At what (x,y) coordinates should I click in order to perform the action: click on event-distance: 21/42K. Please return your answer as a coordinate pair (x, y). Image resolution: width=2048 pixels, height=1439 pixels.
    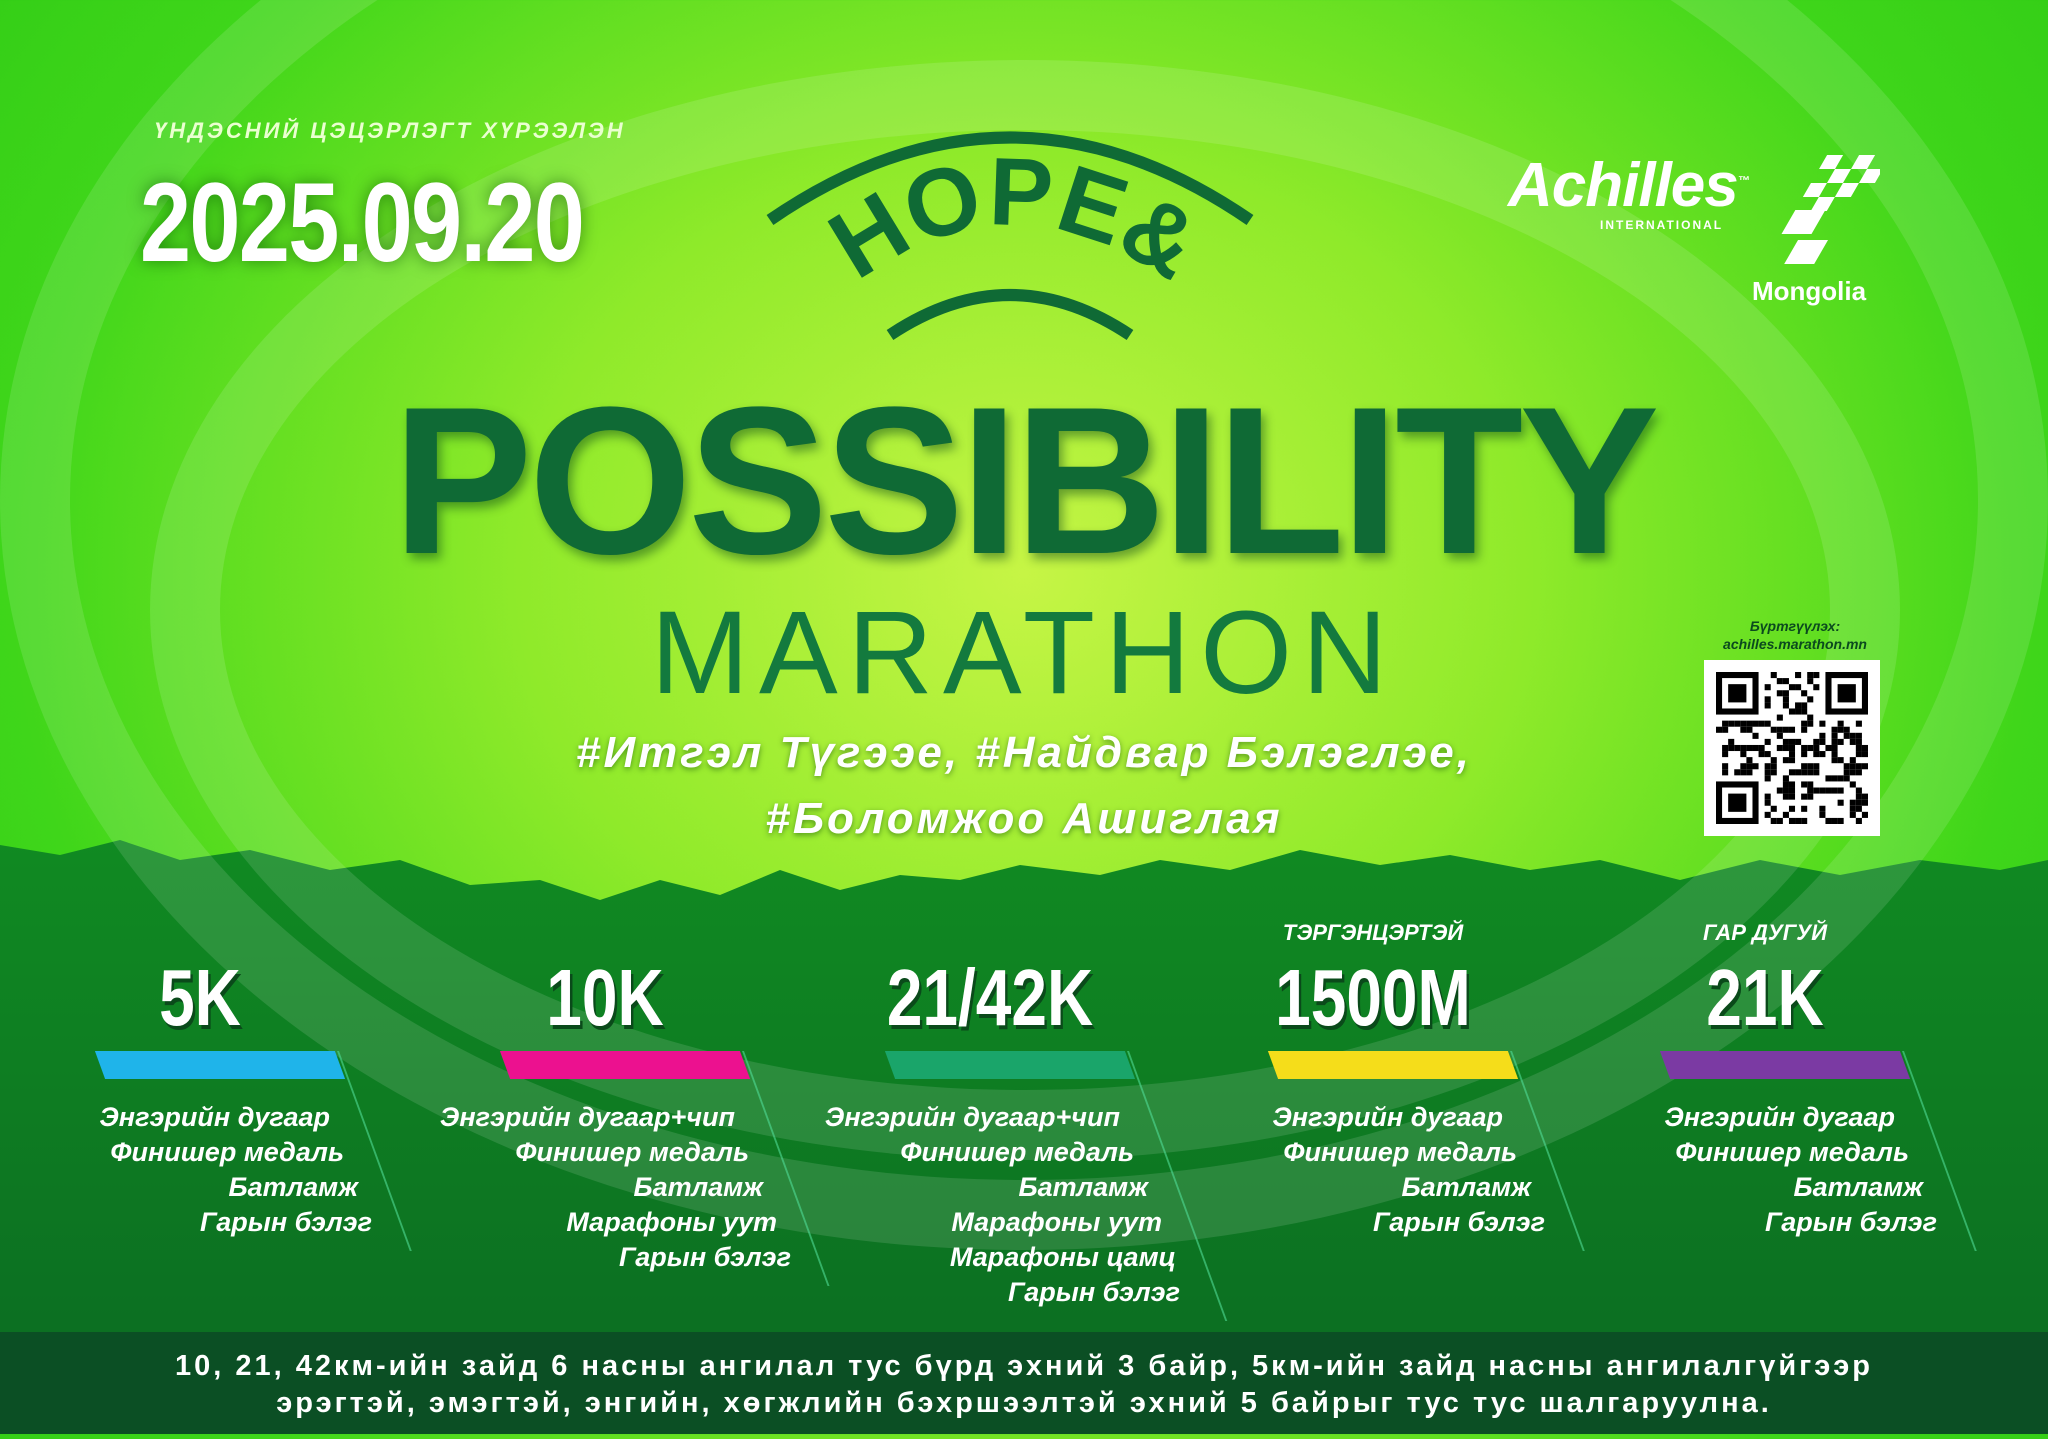
    Looking at the image, I should click on (990, 997).